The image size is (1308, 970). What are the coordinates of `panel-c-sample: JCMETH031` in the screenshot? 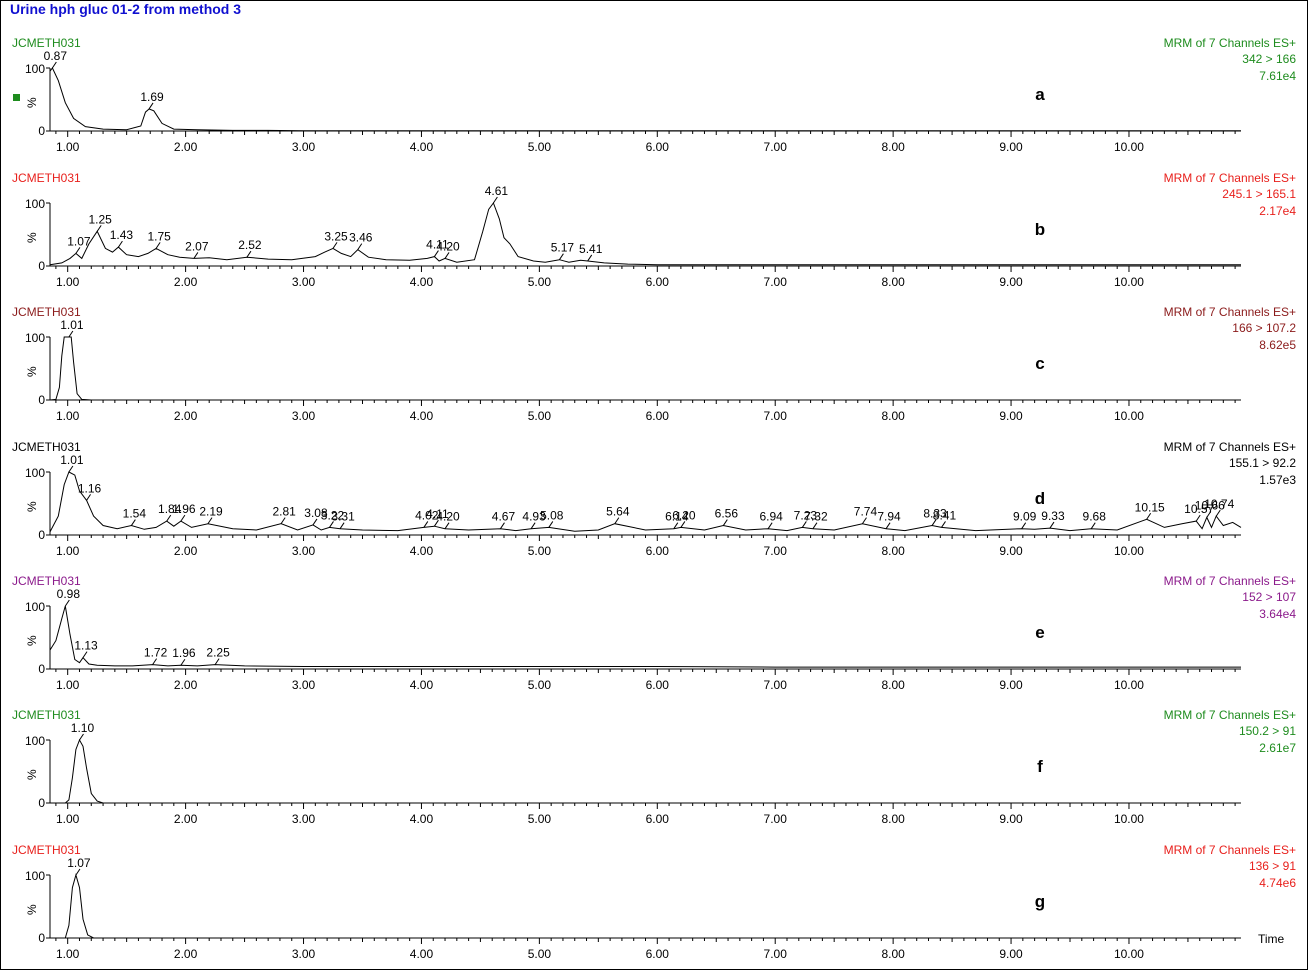 It's located at (46, 312).